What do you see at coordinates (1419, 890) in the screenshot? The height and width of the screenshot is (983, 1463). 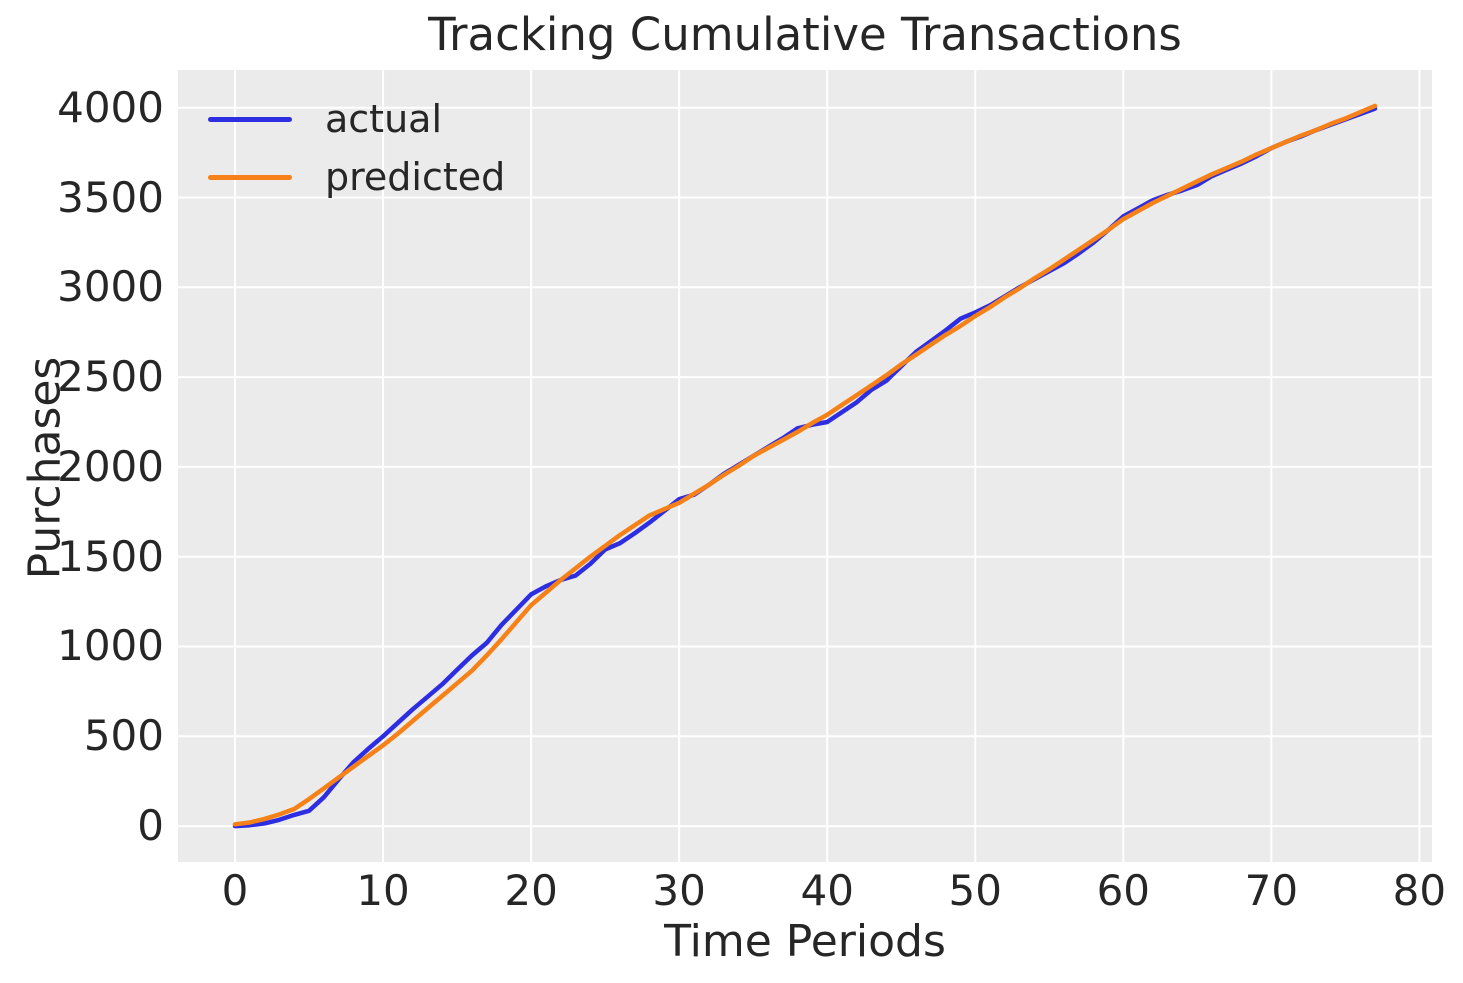 I see `x-axis-tick-label: 80` at bounding box center [1419, 890].